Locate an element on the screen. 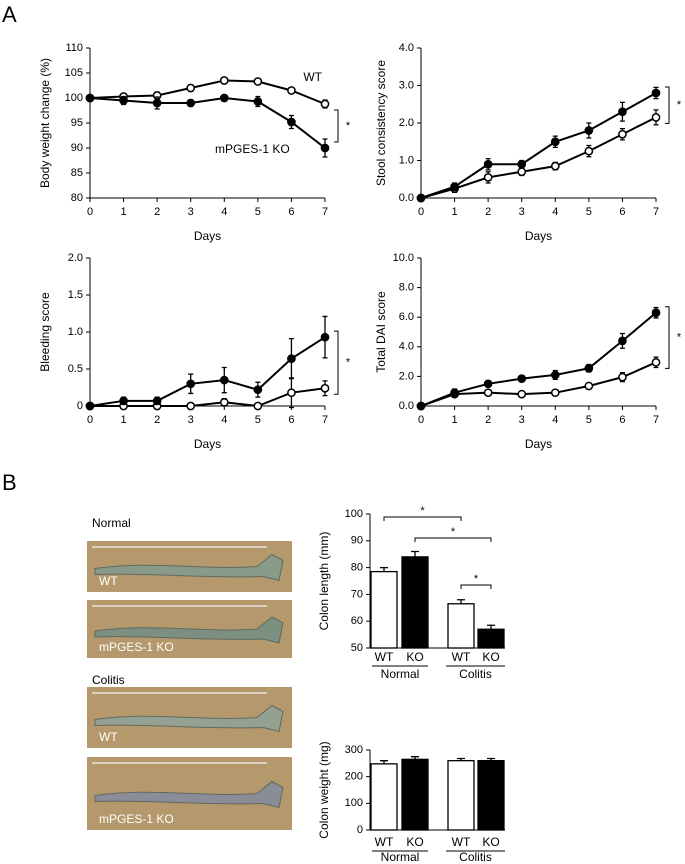 The image size is (685, 864). group-label: Colitis is located at coordinates (475, 674).